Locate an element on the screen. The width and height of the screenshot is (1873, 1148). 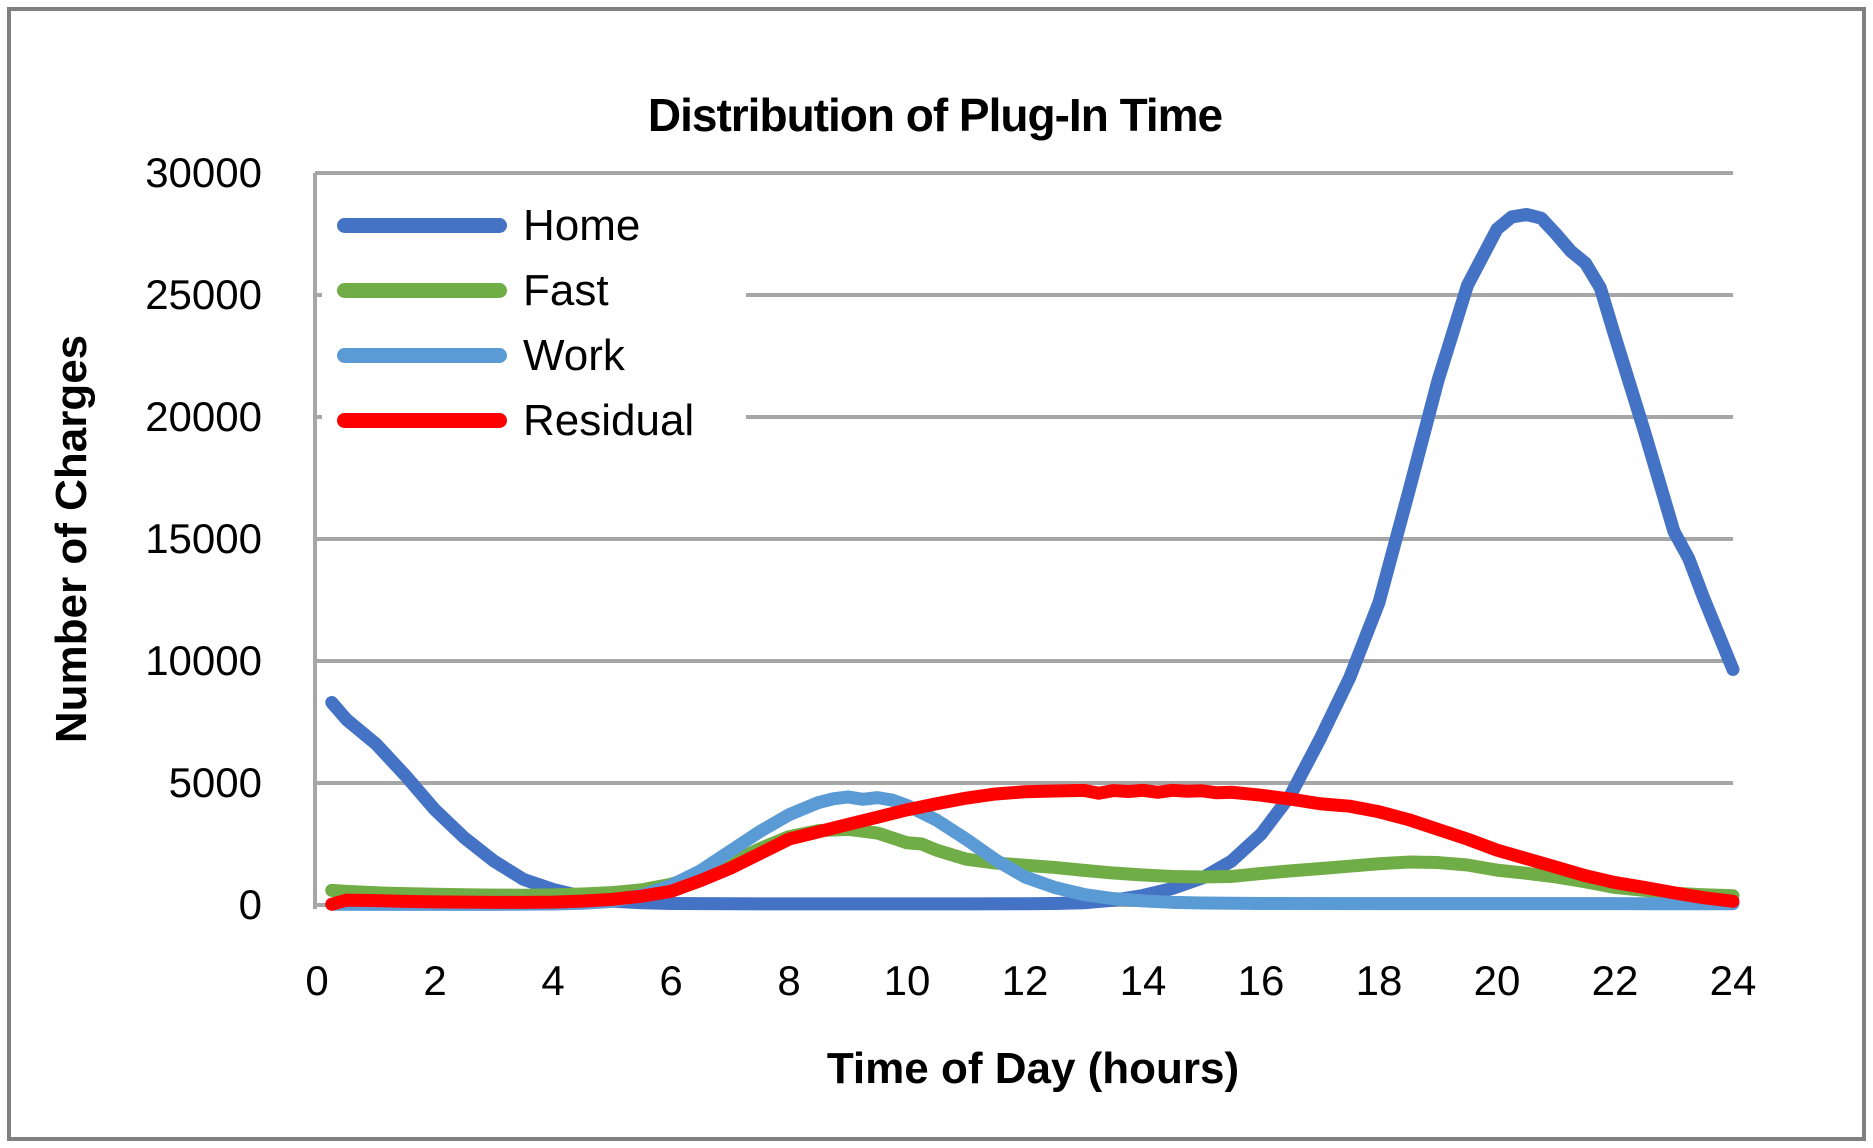
y-tick-label: 20000 is located at coordinates (203, 416).